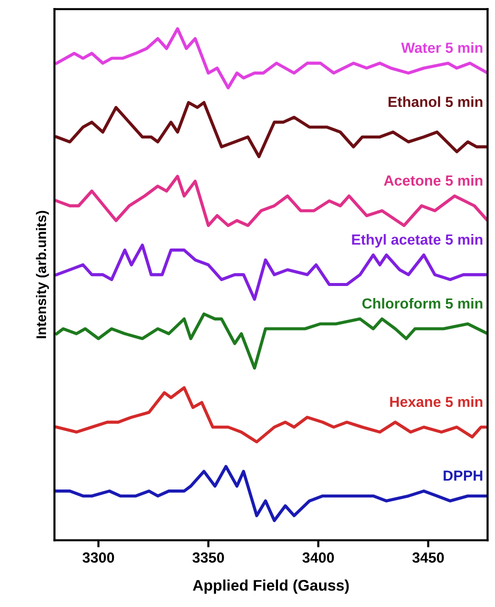  I want to click on series-label: Chloroform 5 min, so click(422, 303).